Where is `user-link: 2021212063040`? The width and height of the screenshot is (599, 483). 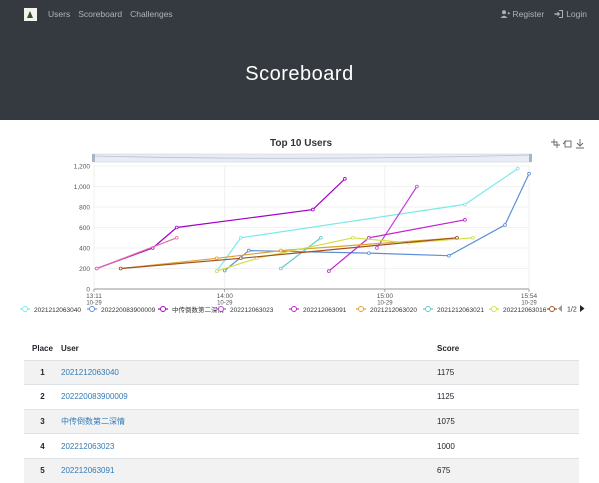 user-link: 2021212063040 is located at coordinates (90, 372).